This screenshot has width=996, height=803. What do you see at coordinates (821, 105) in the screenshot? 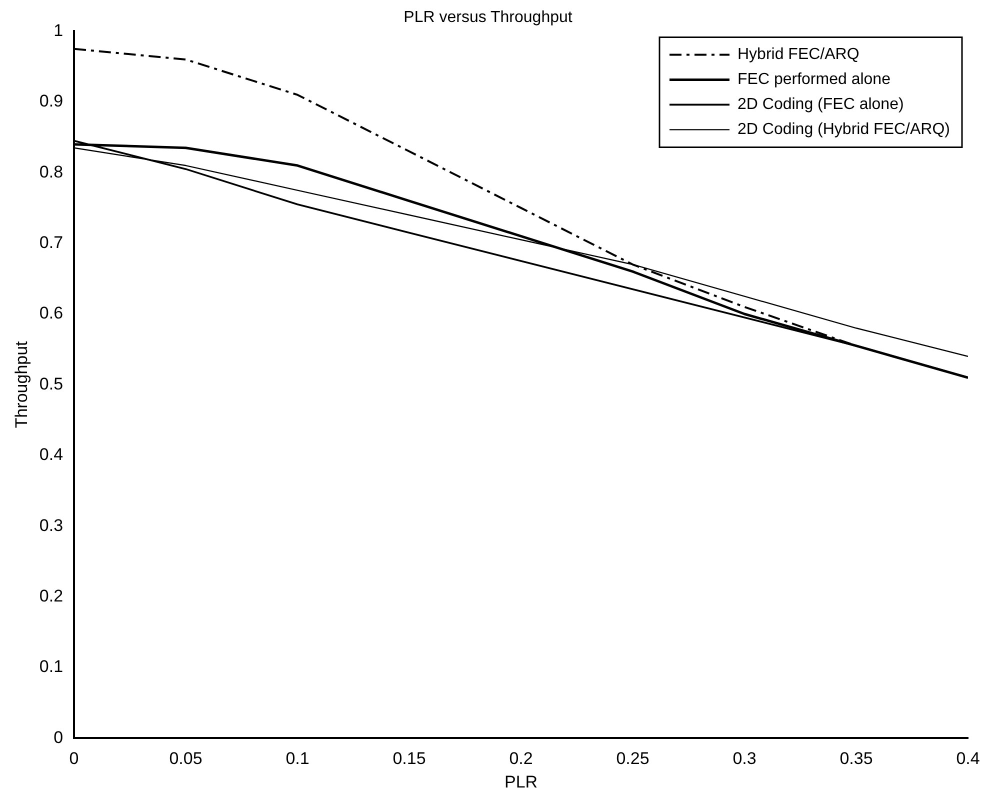
I see `legend-label: 2D Coding (FEC alone)` at bounding box center [821, 105].